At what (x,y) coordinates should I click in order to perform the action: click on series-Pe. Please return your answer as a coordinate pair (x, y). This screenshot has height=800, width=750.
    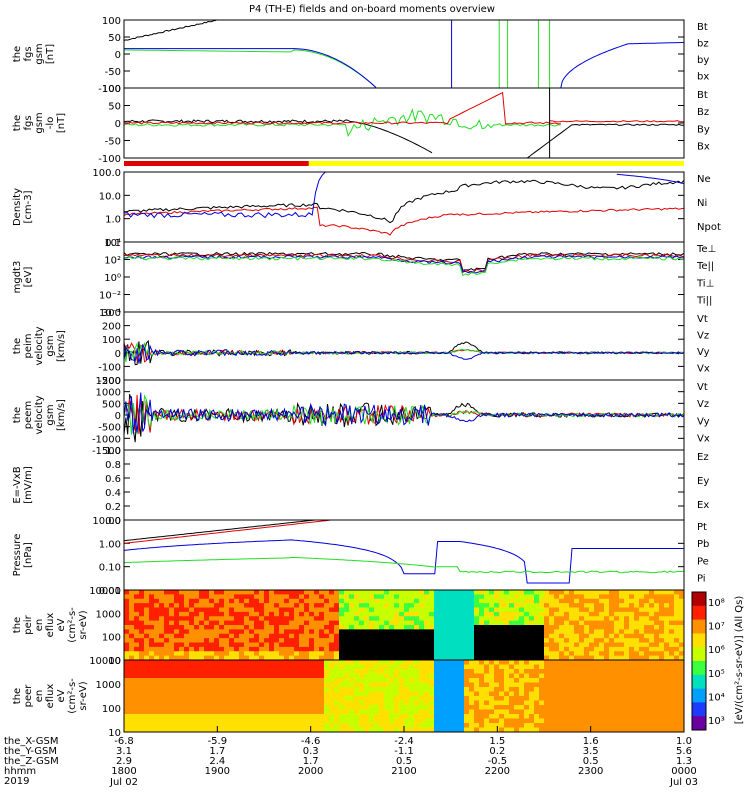
    Looking at the image, I should click on (404, 565).